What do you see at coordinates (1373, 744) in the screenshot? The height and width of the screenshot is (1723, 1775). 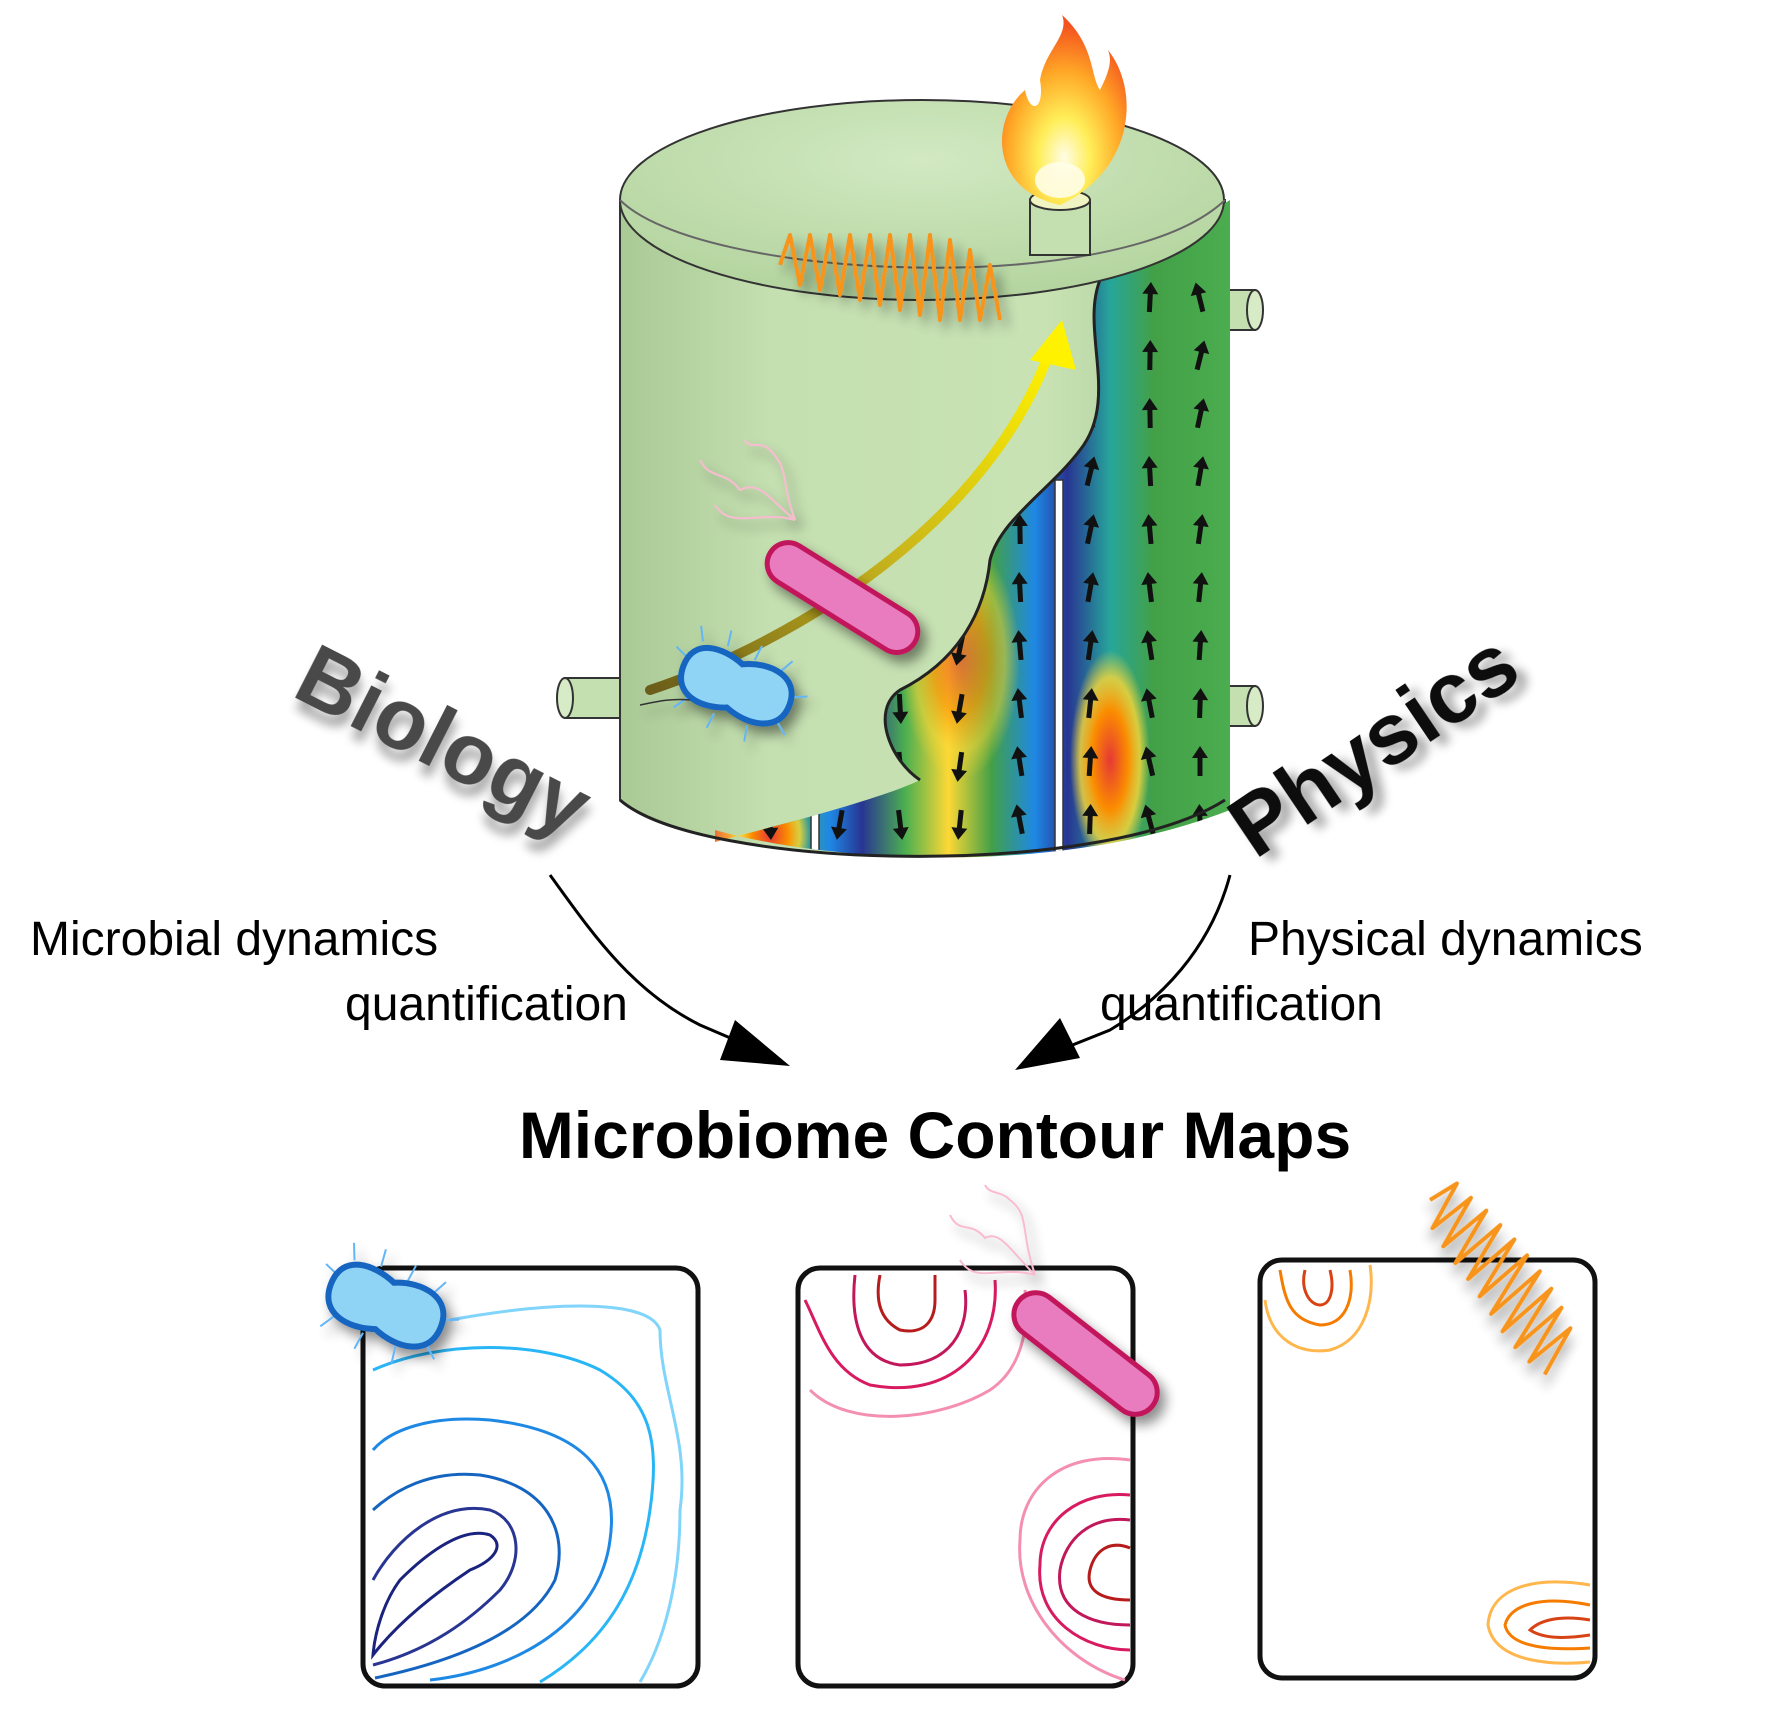 I see `physics-label: Physics` at bounding box center [1373, 744].